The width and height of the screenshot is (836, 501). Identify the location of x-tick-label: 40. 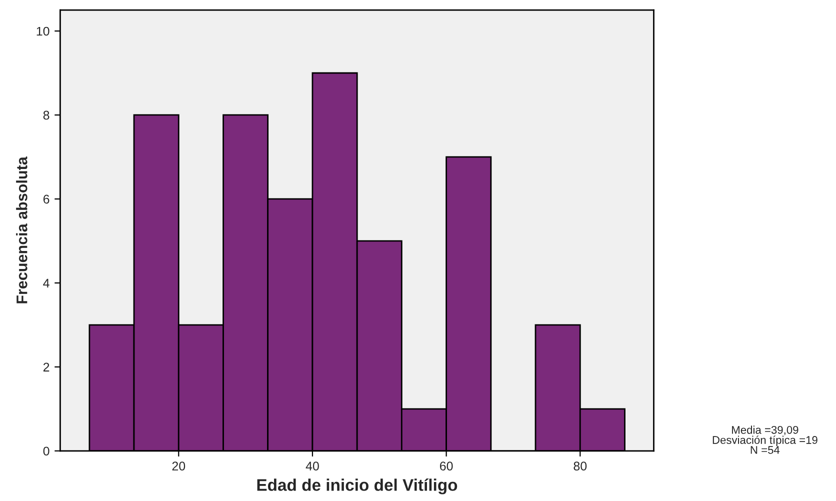
(312, 466).